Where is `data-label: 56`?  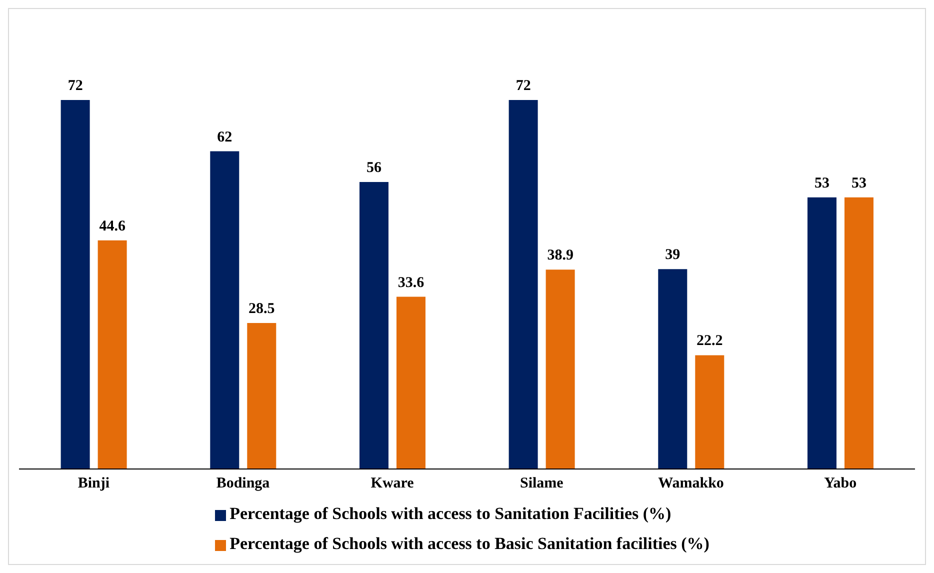
data-label: 56 is located at coordinates (374, 168).